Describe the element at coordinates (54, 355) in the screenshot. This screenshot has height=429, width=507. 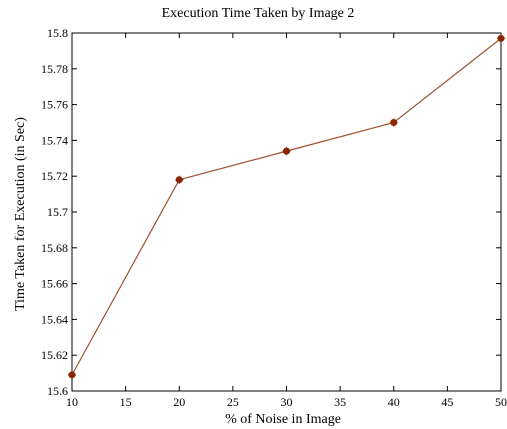
I see `y-tick-label: 15.62` at that location.